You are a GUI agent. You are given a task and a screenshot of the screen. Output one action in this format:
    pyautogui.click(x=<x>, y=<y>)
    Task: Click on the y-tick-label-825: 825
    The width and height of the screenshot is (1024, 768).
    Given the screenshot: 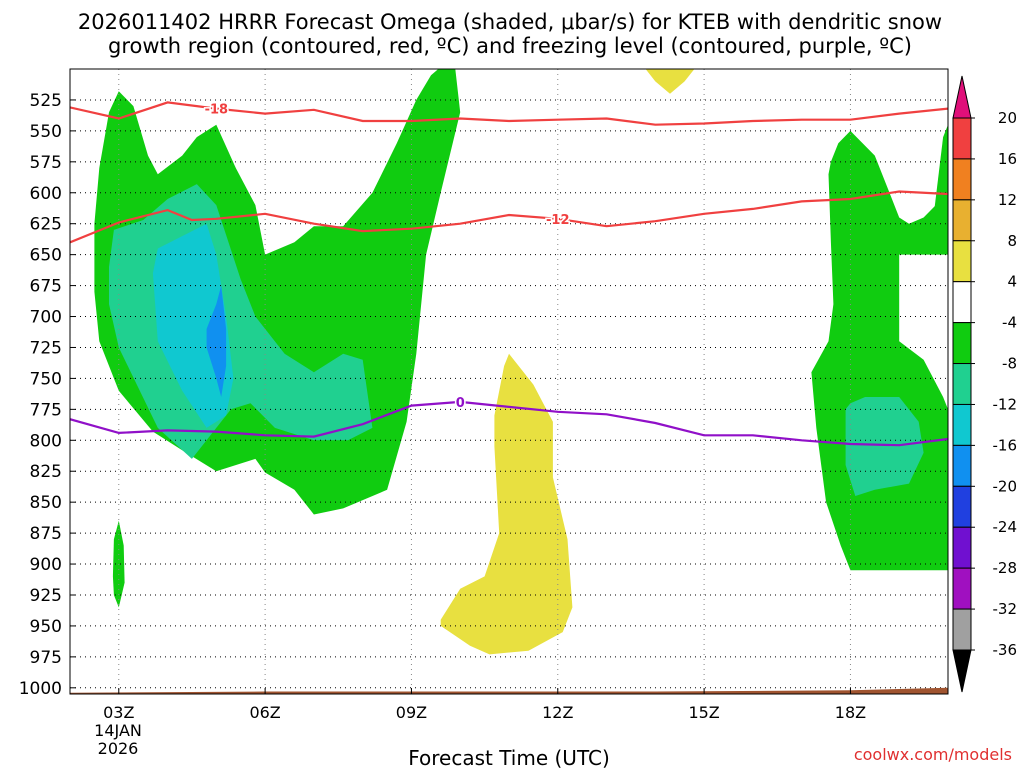 What is the action you would take?
    pyautogui.click(x=46, y=472)
    